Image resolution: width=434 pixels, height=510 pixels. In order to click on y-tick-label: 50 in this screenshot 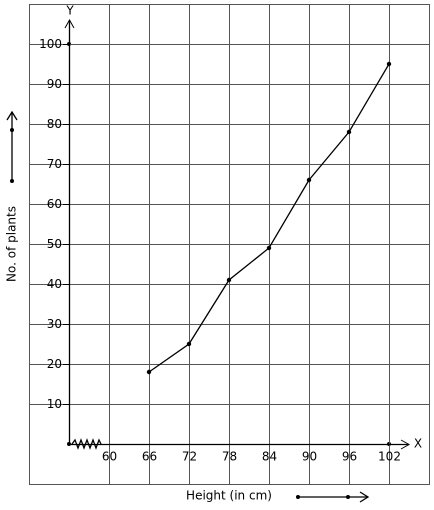, I will do `click(54, 244)`.